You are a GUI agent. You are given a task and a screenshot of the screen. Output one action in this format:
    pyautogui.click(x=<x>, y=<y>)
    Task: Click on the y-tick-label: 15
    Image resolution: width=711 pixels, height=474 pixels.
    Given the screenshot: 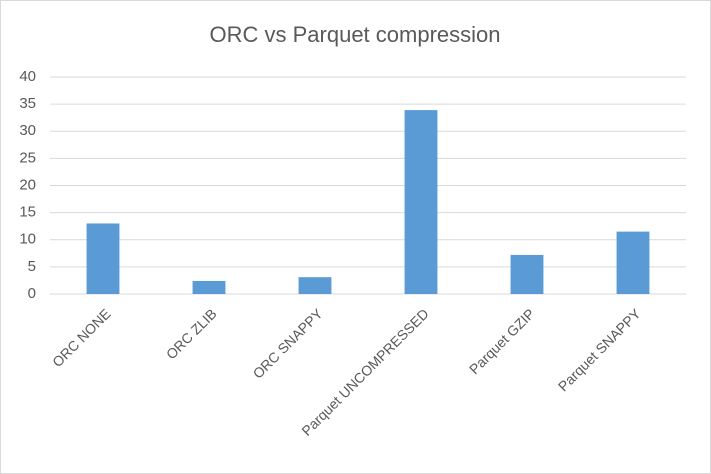 What is the action you would take?
    pyautogui.click(x=27, y=212)
    